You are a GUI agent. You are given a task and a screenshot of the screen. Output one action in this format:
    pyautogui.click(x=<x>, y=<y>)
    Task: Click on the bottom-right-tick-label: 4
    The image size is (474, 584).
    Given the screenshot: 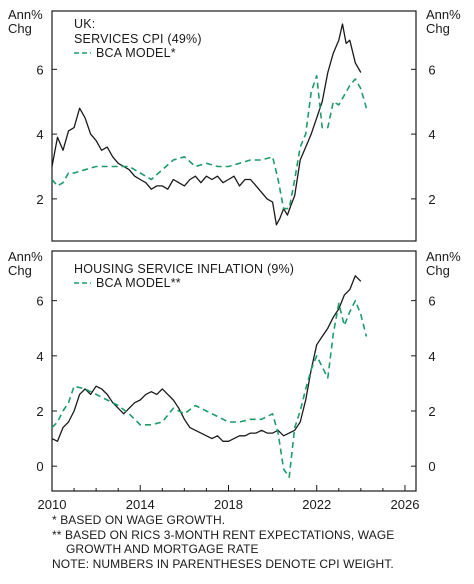 What is the action you would take?
    pyautogui.click(x=431, y=356)
    